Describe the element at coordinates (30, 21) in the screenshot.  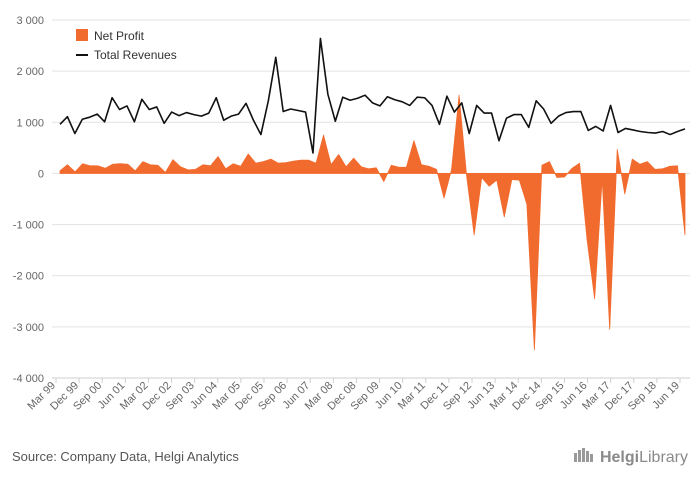
I see `y-tick-label: 3 000` at that location.